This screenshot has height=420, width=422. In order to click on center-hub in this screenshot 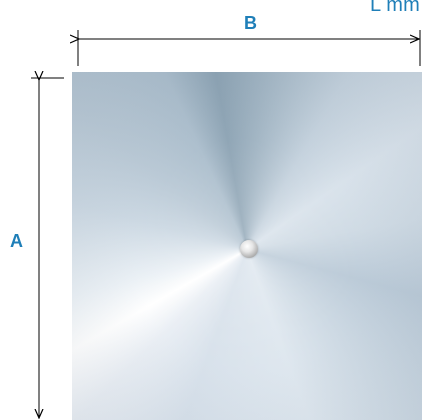, I will do `click(249, 249)`.